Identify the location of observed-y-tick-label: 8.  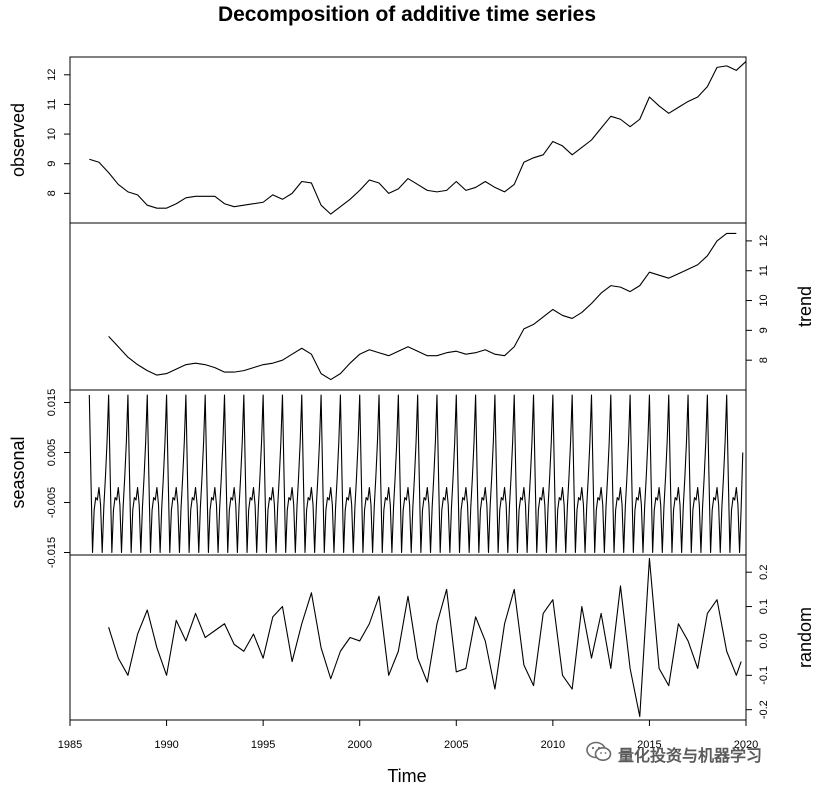
(52, 193).